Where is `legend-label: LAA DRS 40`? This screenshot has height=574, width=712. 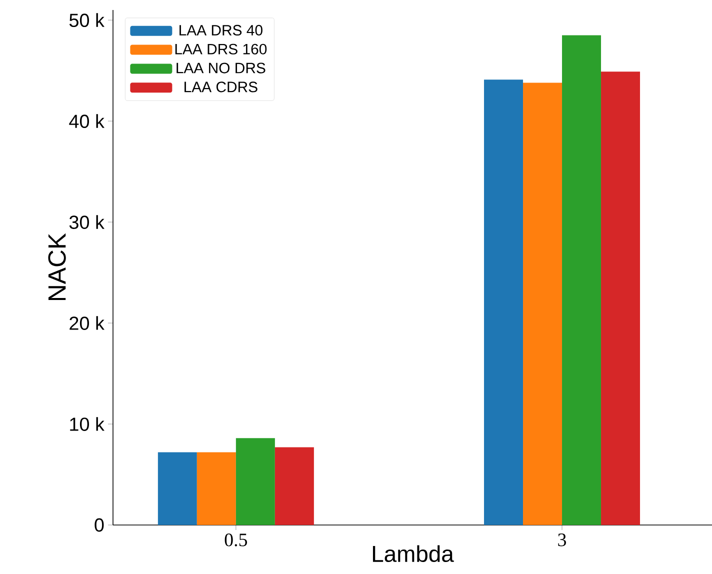
legend-label: LAA DRS 40 is located at coordinates (221, 30).